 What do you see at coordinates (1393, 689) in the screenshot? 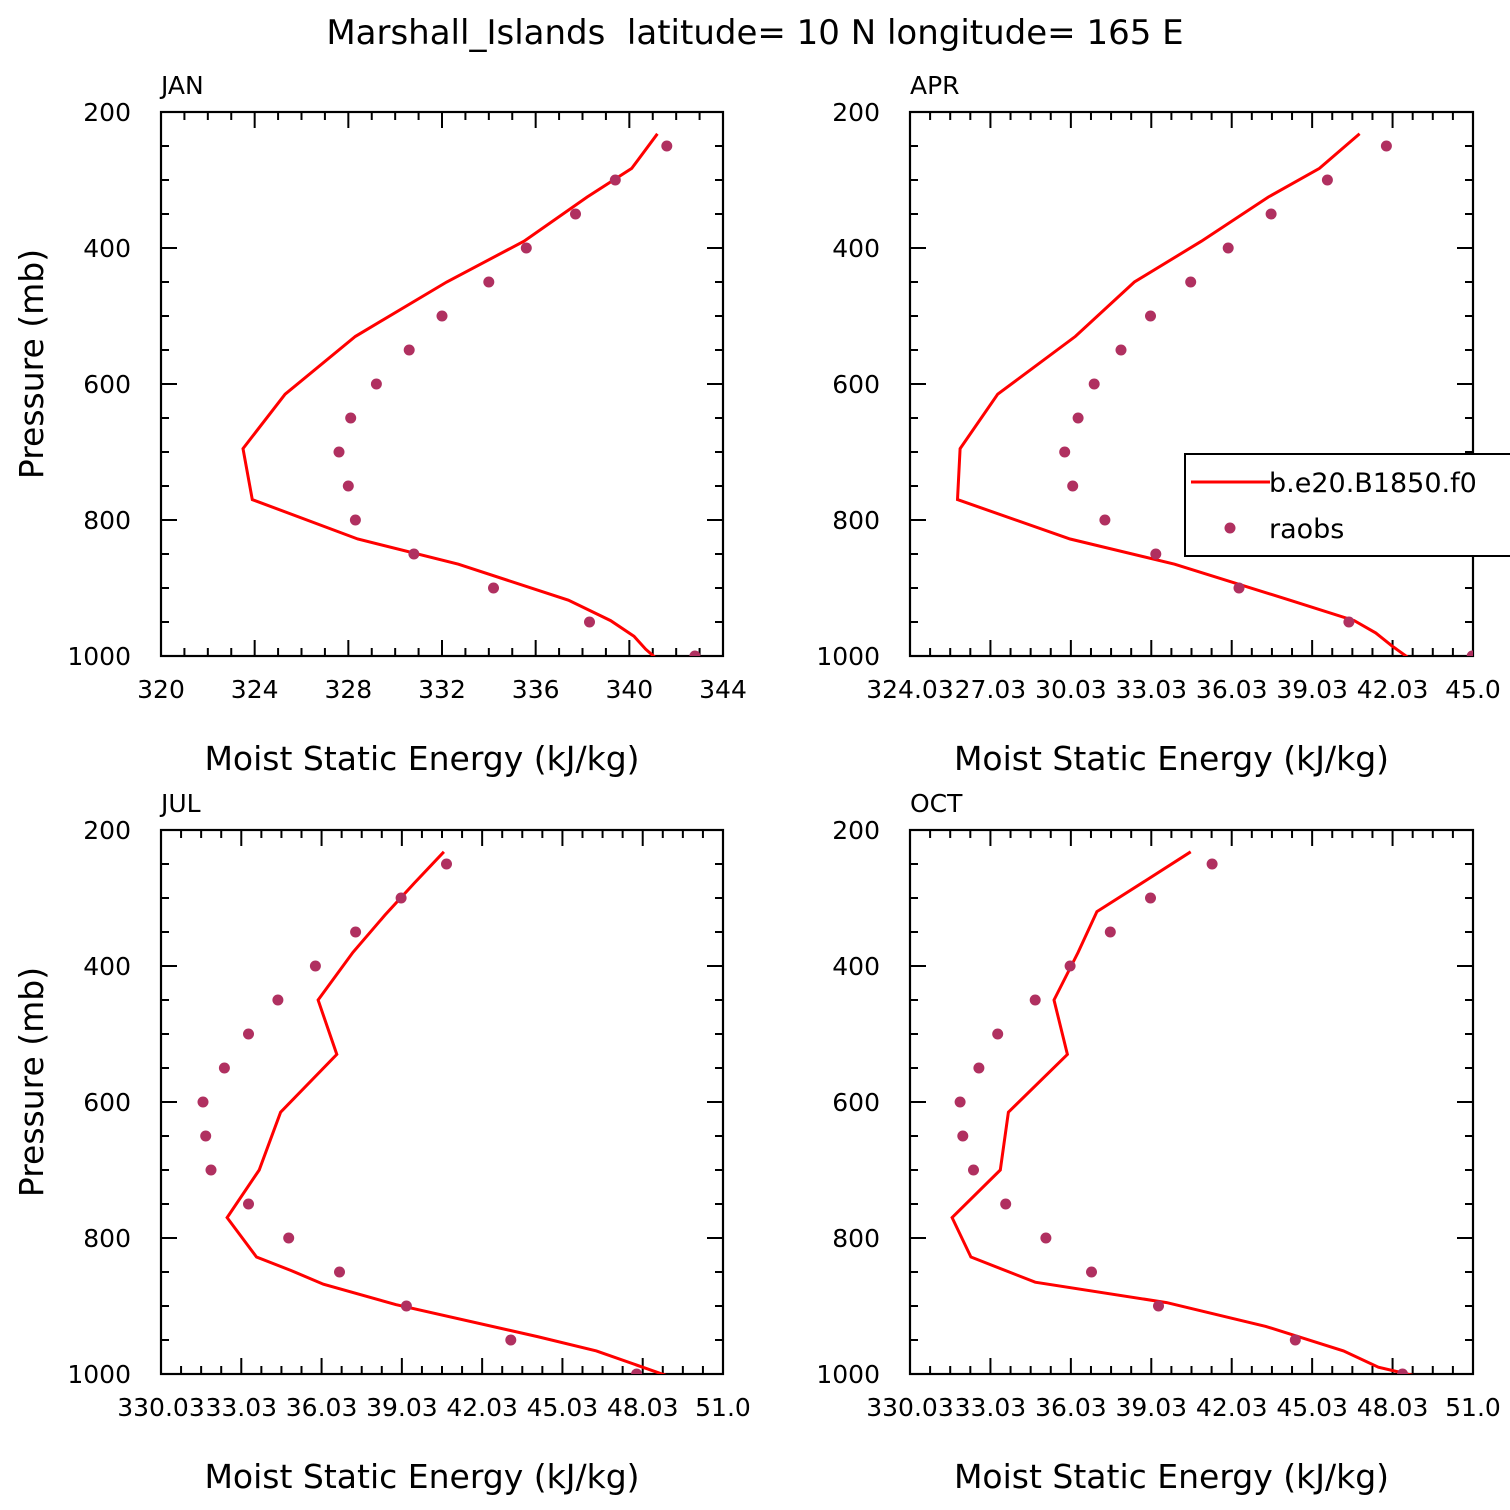
I see `x-tick-label: 42.03` at bounding box center [1393, 689].